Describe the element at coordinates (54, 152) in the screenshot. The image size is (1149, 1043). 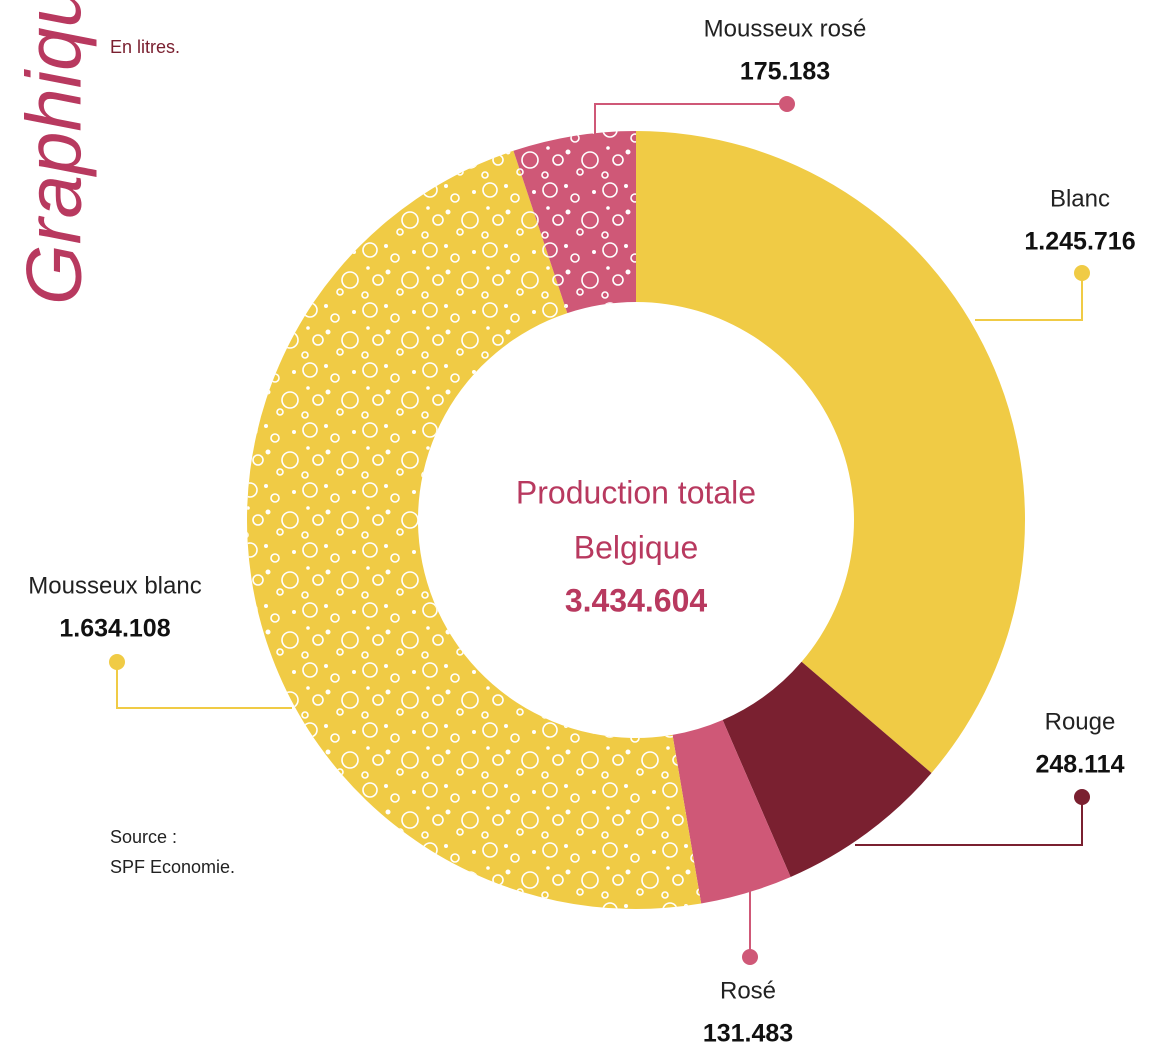
I see `chart-title: Graphique` at that location.